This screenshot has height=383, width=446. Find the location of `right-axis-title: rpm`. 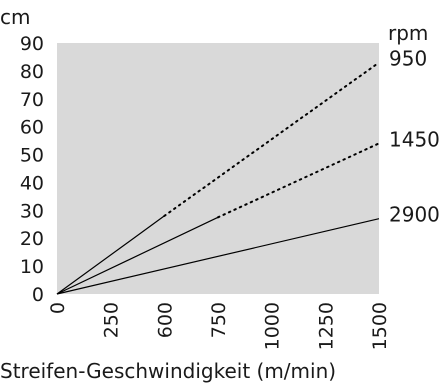

right-axis-title: rpm is located at coordinates (408, 33).